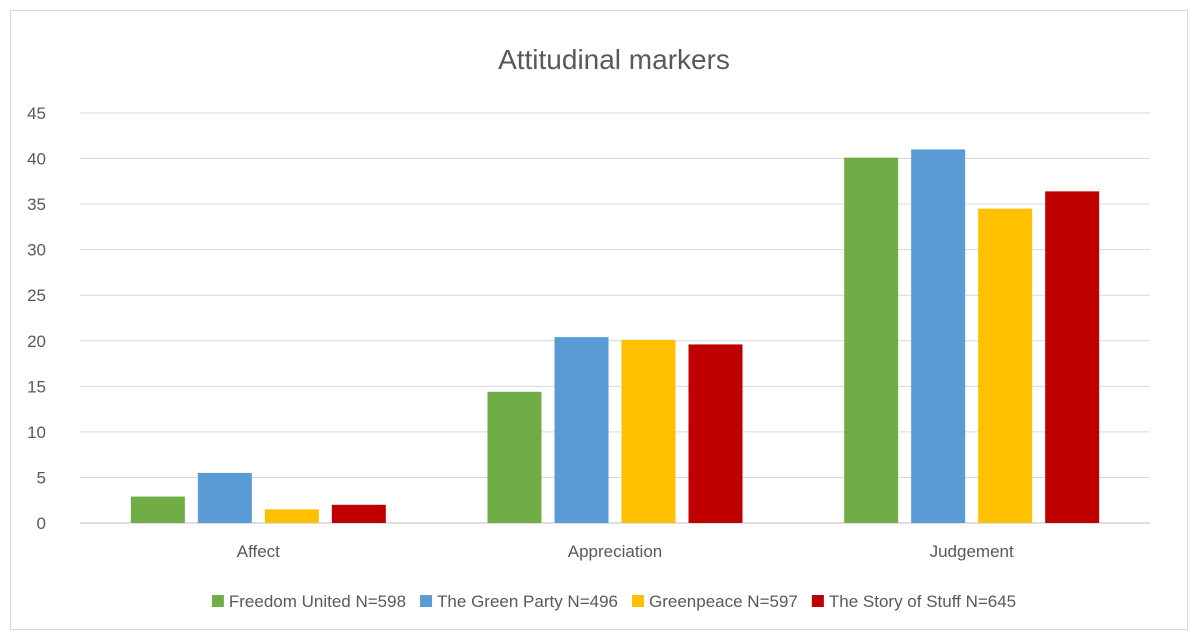  I want to click on x-tick-label: Affect, so click(258, 551).